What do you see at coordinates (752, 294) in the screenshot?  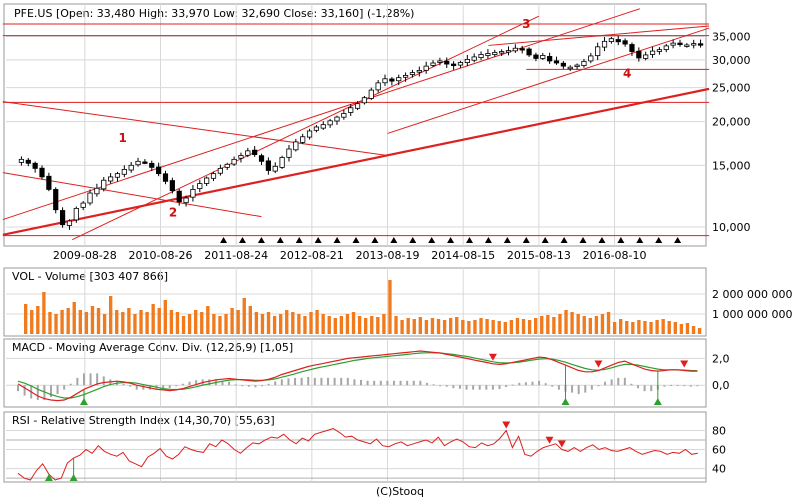 I see `volume-y-tick-label: 2 000 000 000` at bounding box center [752, 294].